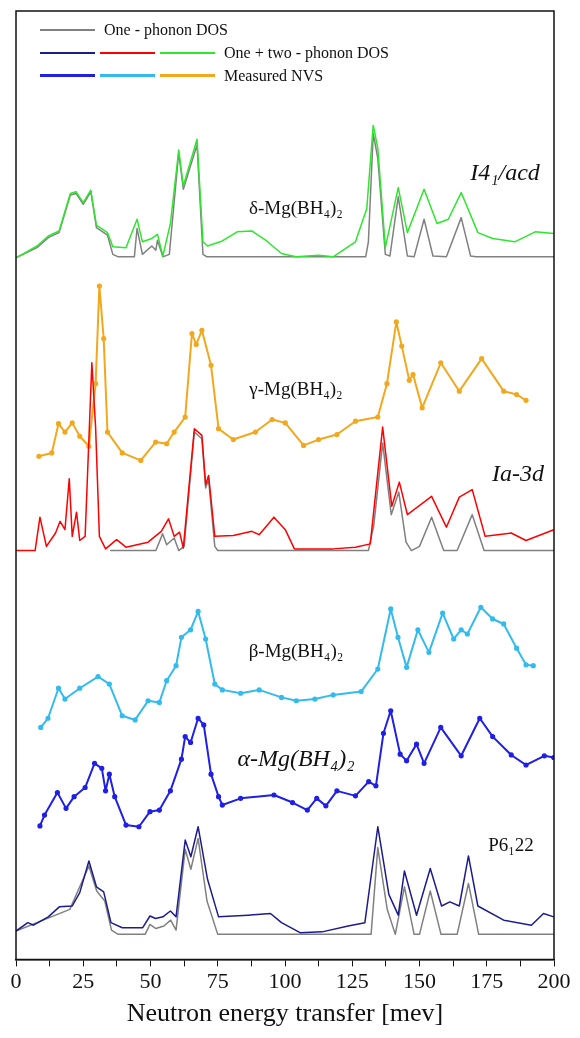  I want to click on x-tick-label: 200, so click(554, 981).